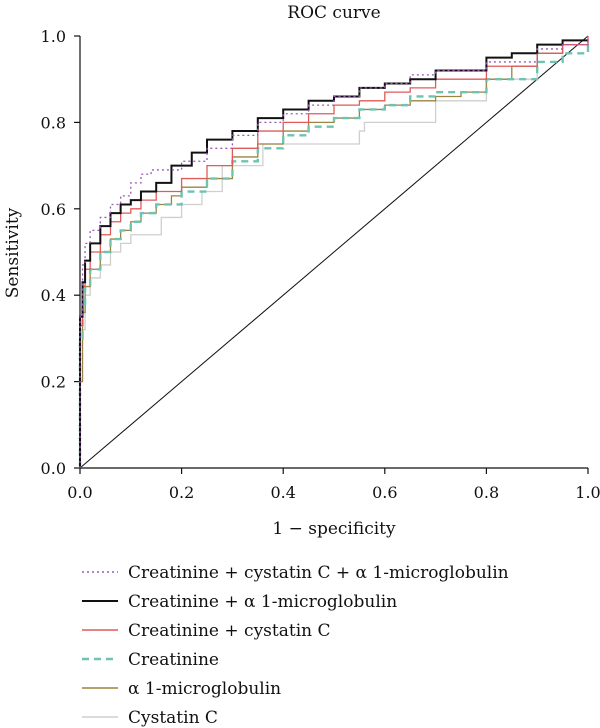  Describe the element at coordinates (53, 122) in the screenshot. I see `y-tick-label: 0.8` at that location.